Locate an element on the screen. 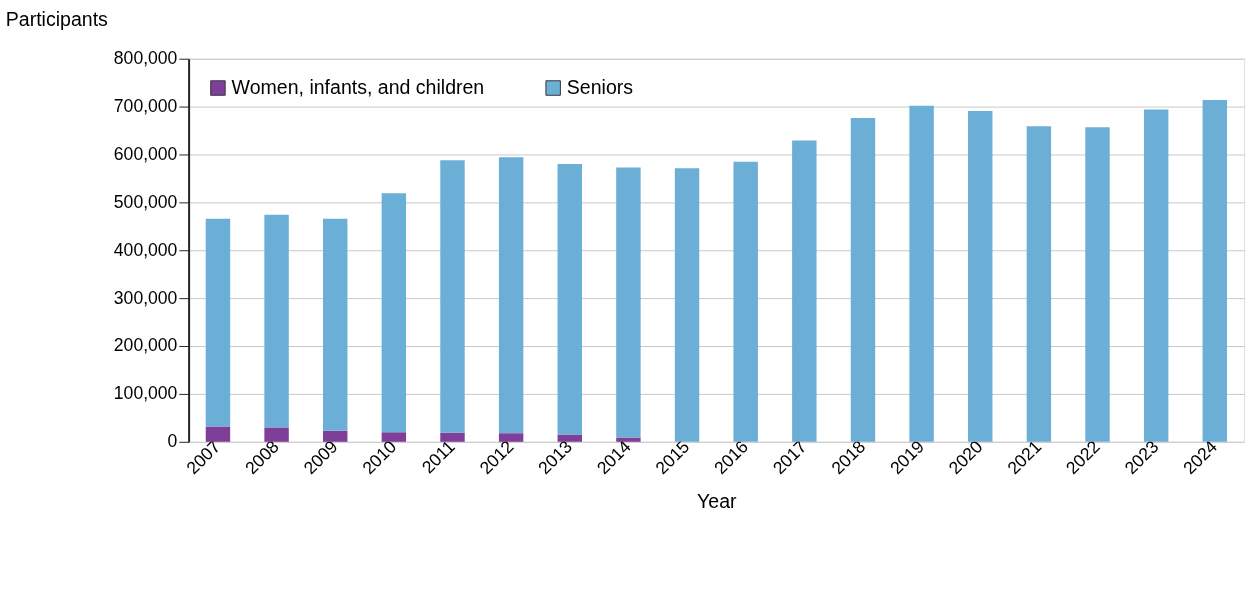  legend-label: Women, infants, and children is located at coordinates (358, 86).